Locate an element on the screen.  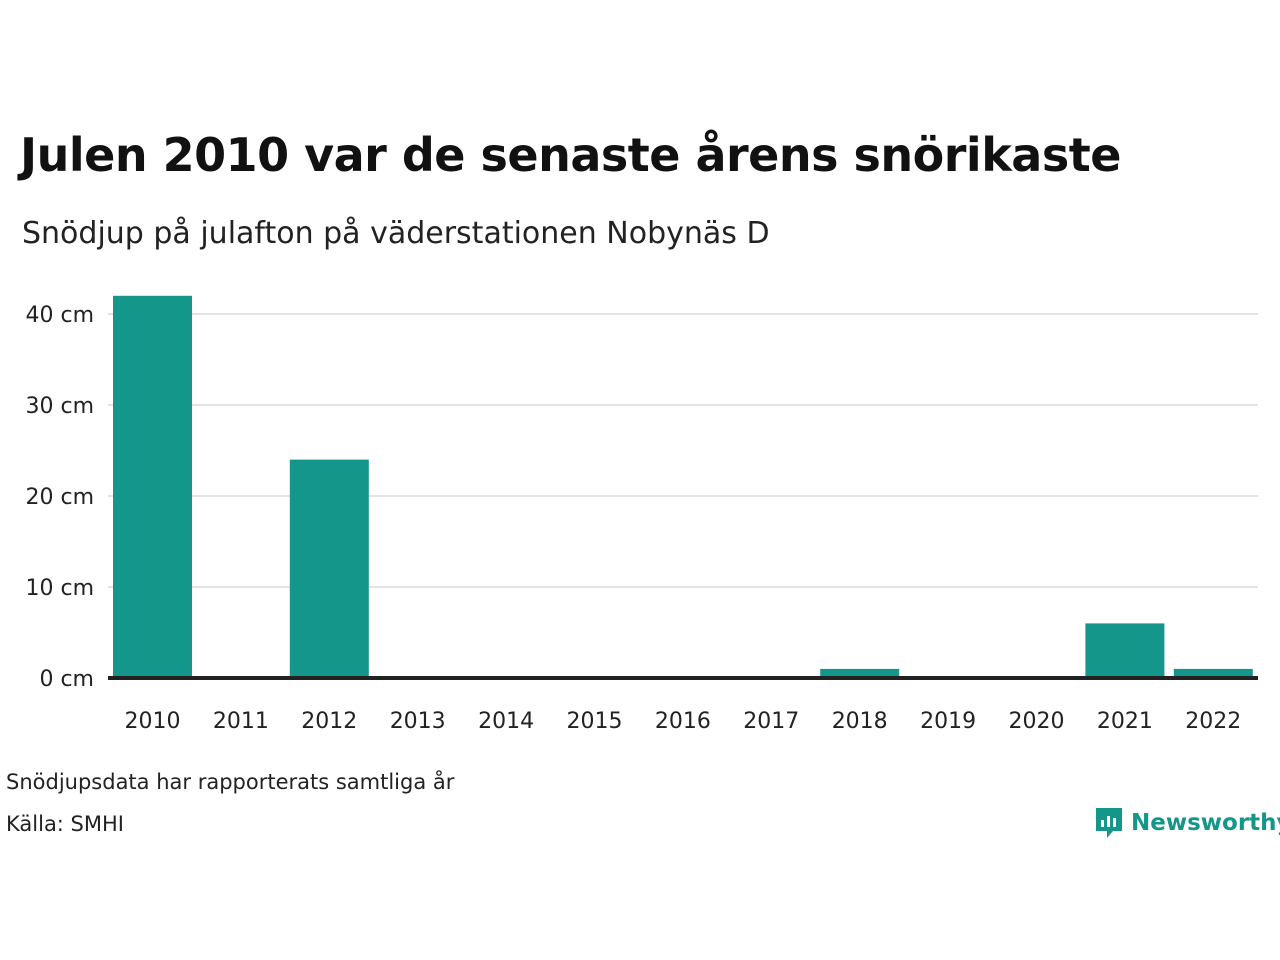
brand-name: Newsworthy is located at coordinates (1205, 823).